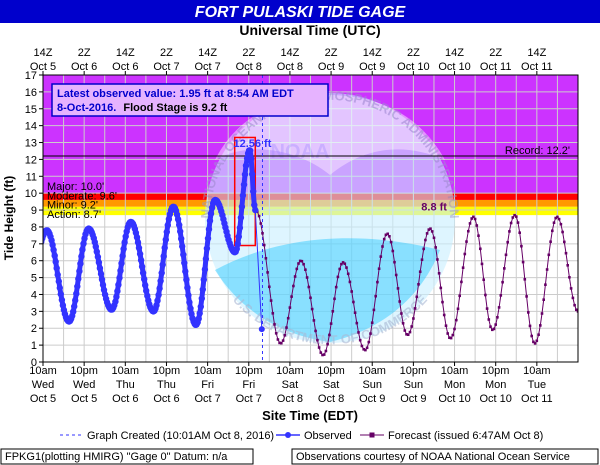  I want to click on y-tick-label: 14, so click(31, 127).